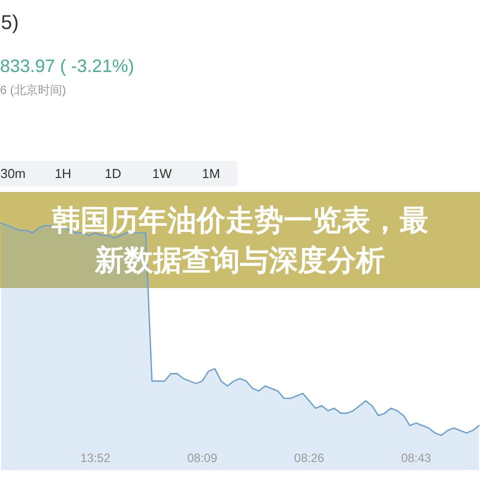 This screenshot has width=480, height=480. Describe the element at coordinates (33, 90) in the screenshot. I see `text: 6 (北京时间)` at that location.